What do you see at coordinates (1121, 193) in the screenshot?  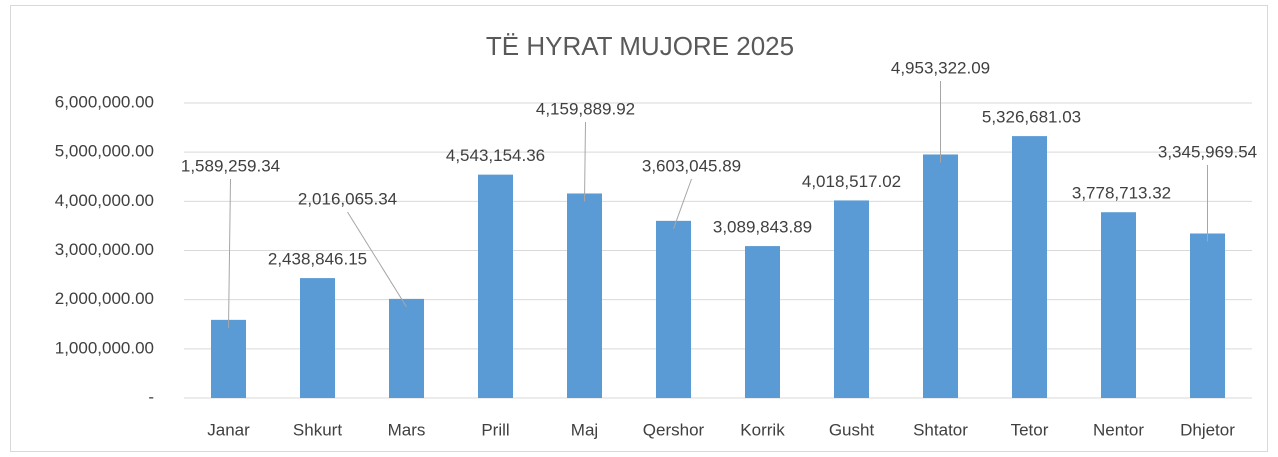 I see `data-label: 3,778,713.32` at bounding box center [1121, 193].